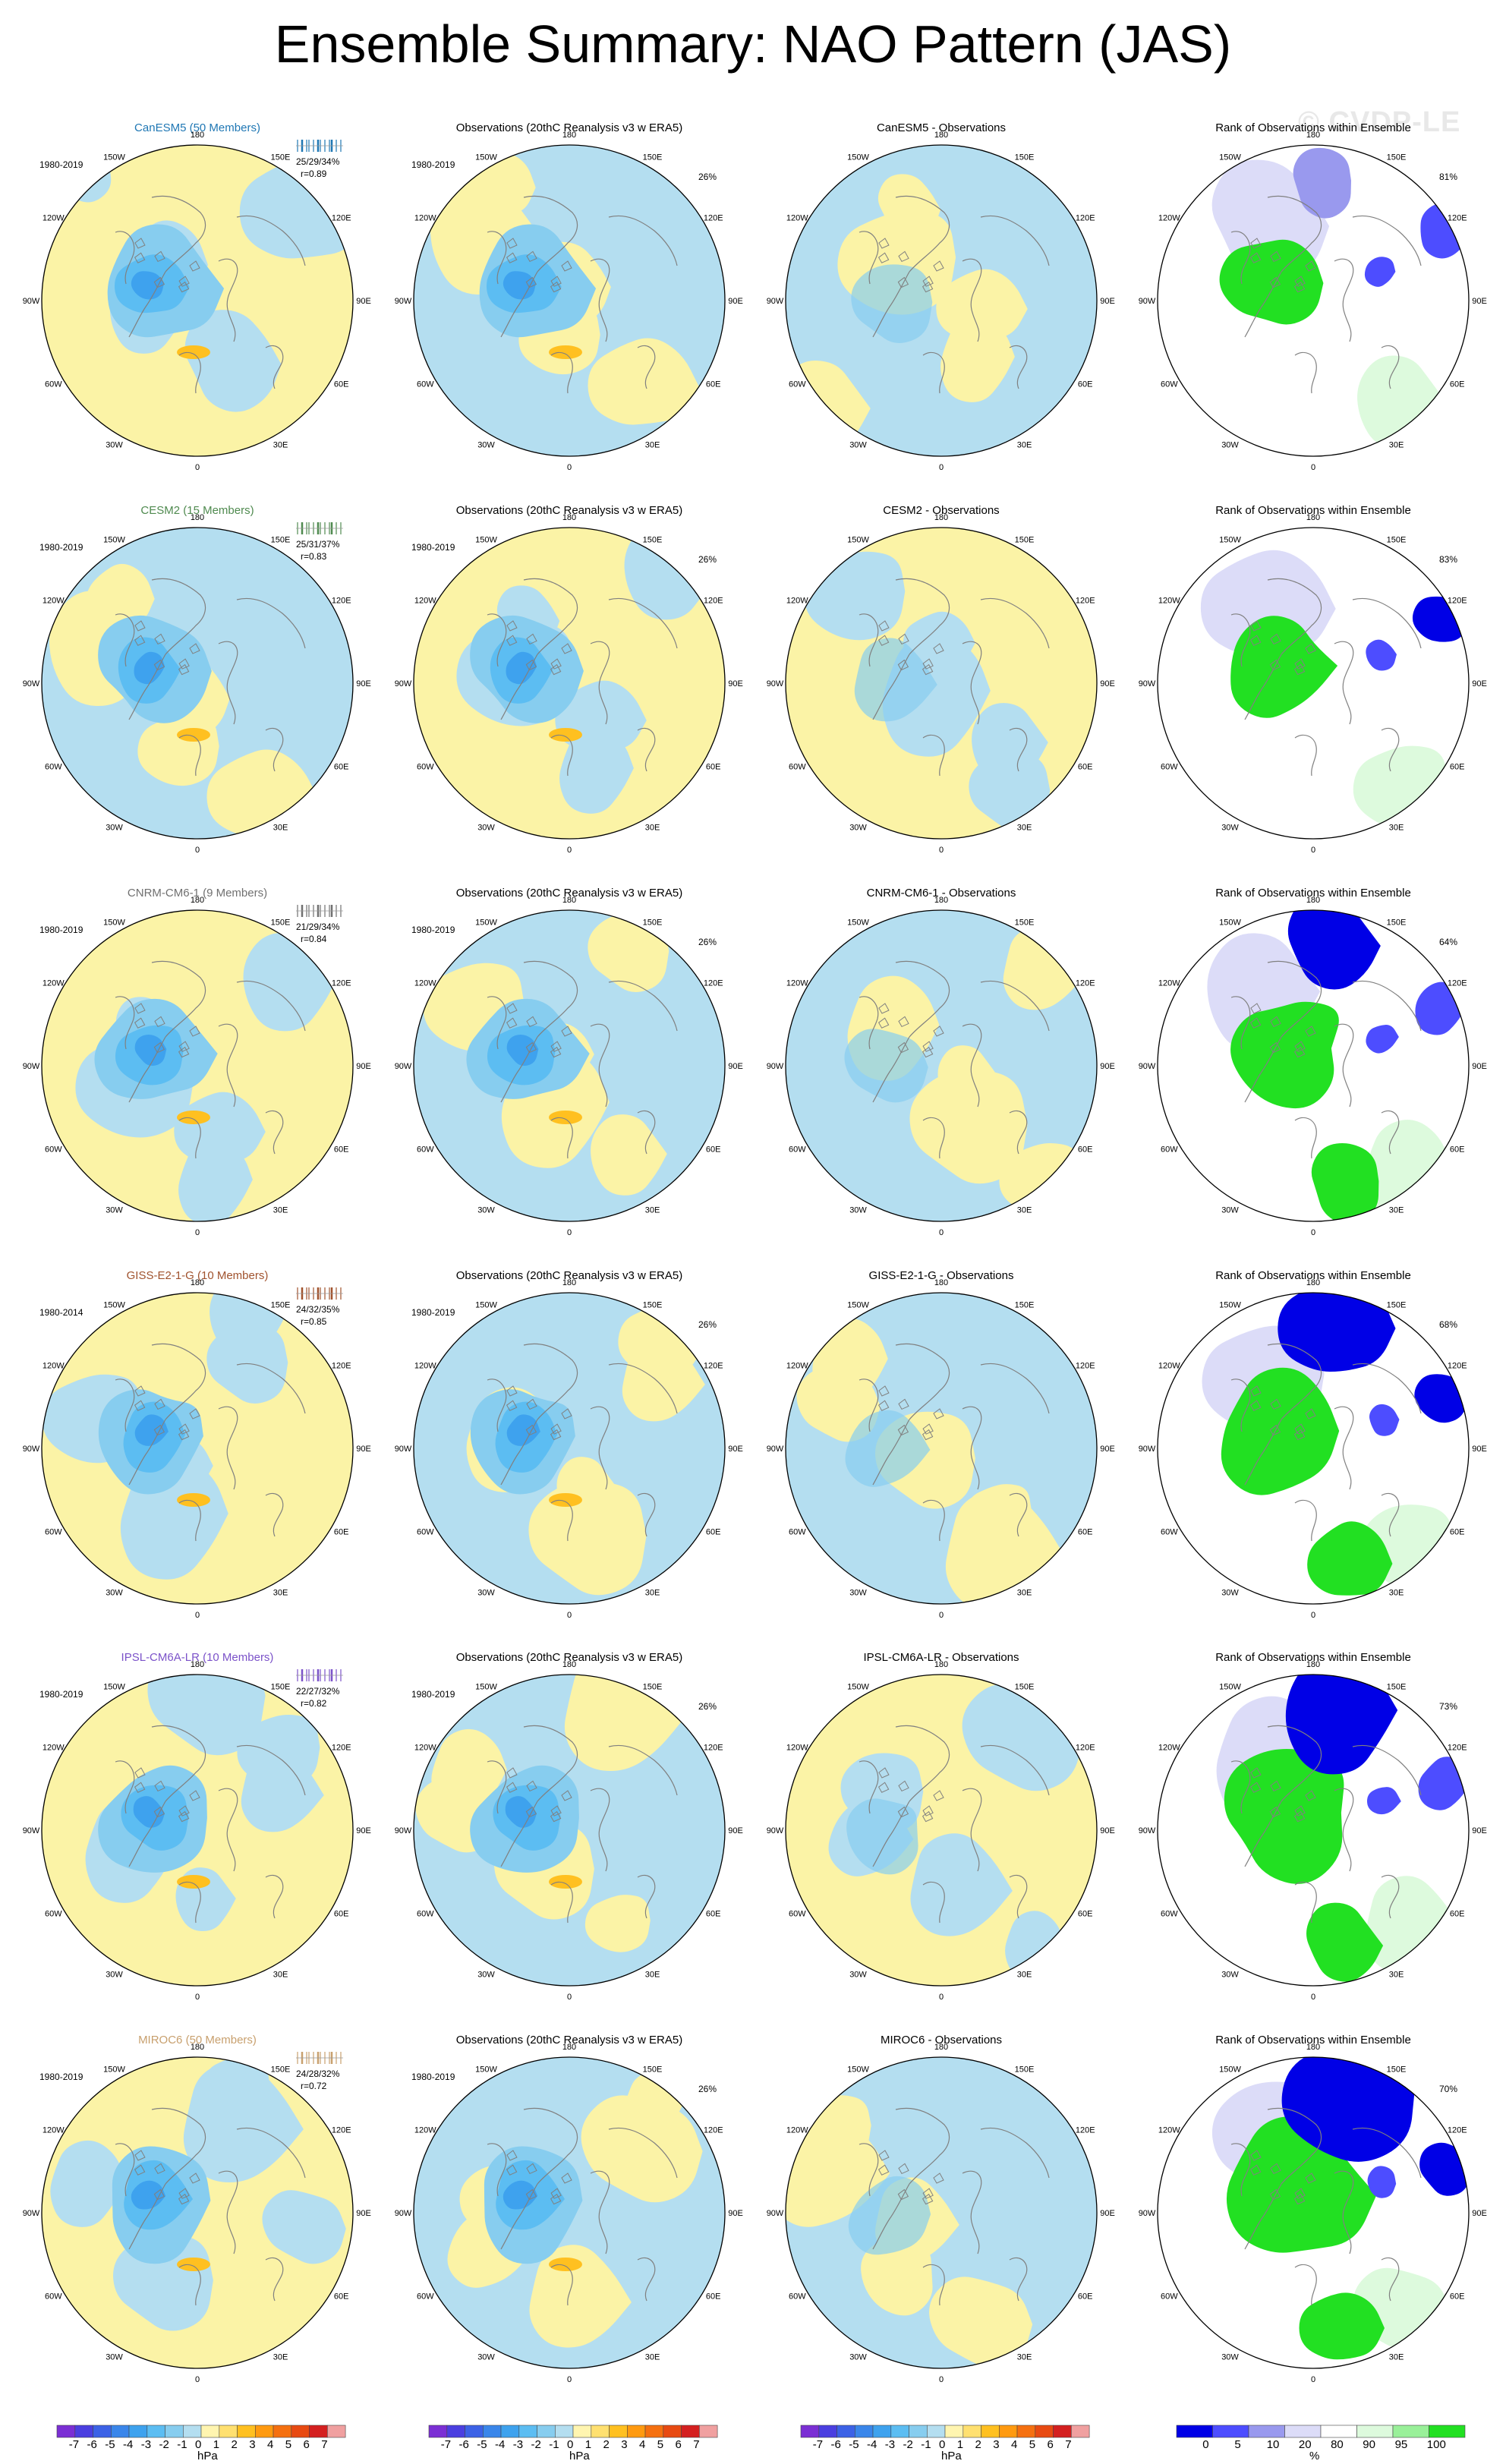 The width and height of the screenshot is (1506, 2464). I want to click on colorbar-tick: 2, so click(606, 2445).